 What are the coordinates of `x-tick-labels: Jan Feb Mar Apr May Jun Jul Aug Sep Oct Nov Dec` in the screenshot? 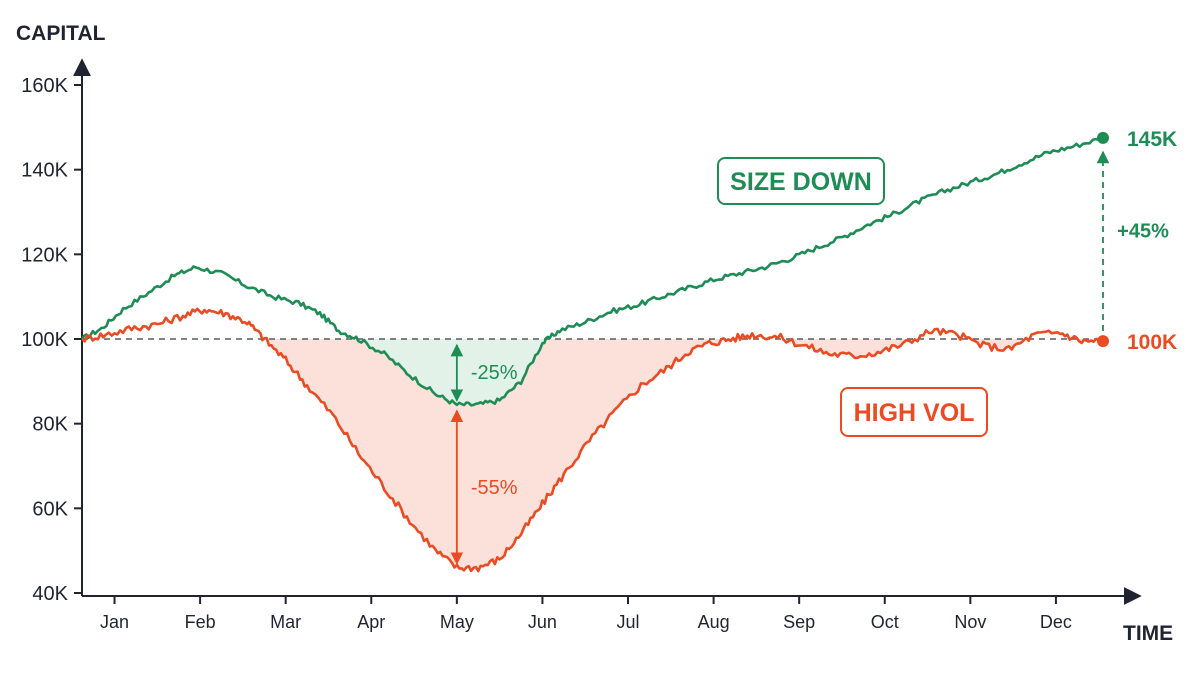 It's located at (586, 614).